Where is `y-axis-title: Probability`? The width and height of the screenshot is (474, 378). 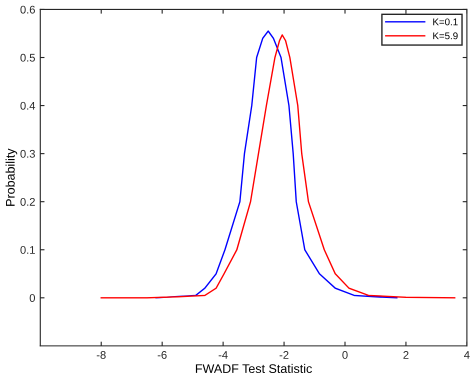 y-axis-title: Probability is located at coordinates (12, 177).